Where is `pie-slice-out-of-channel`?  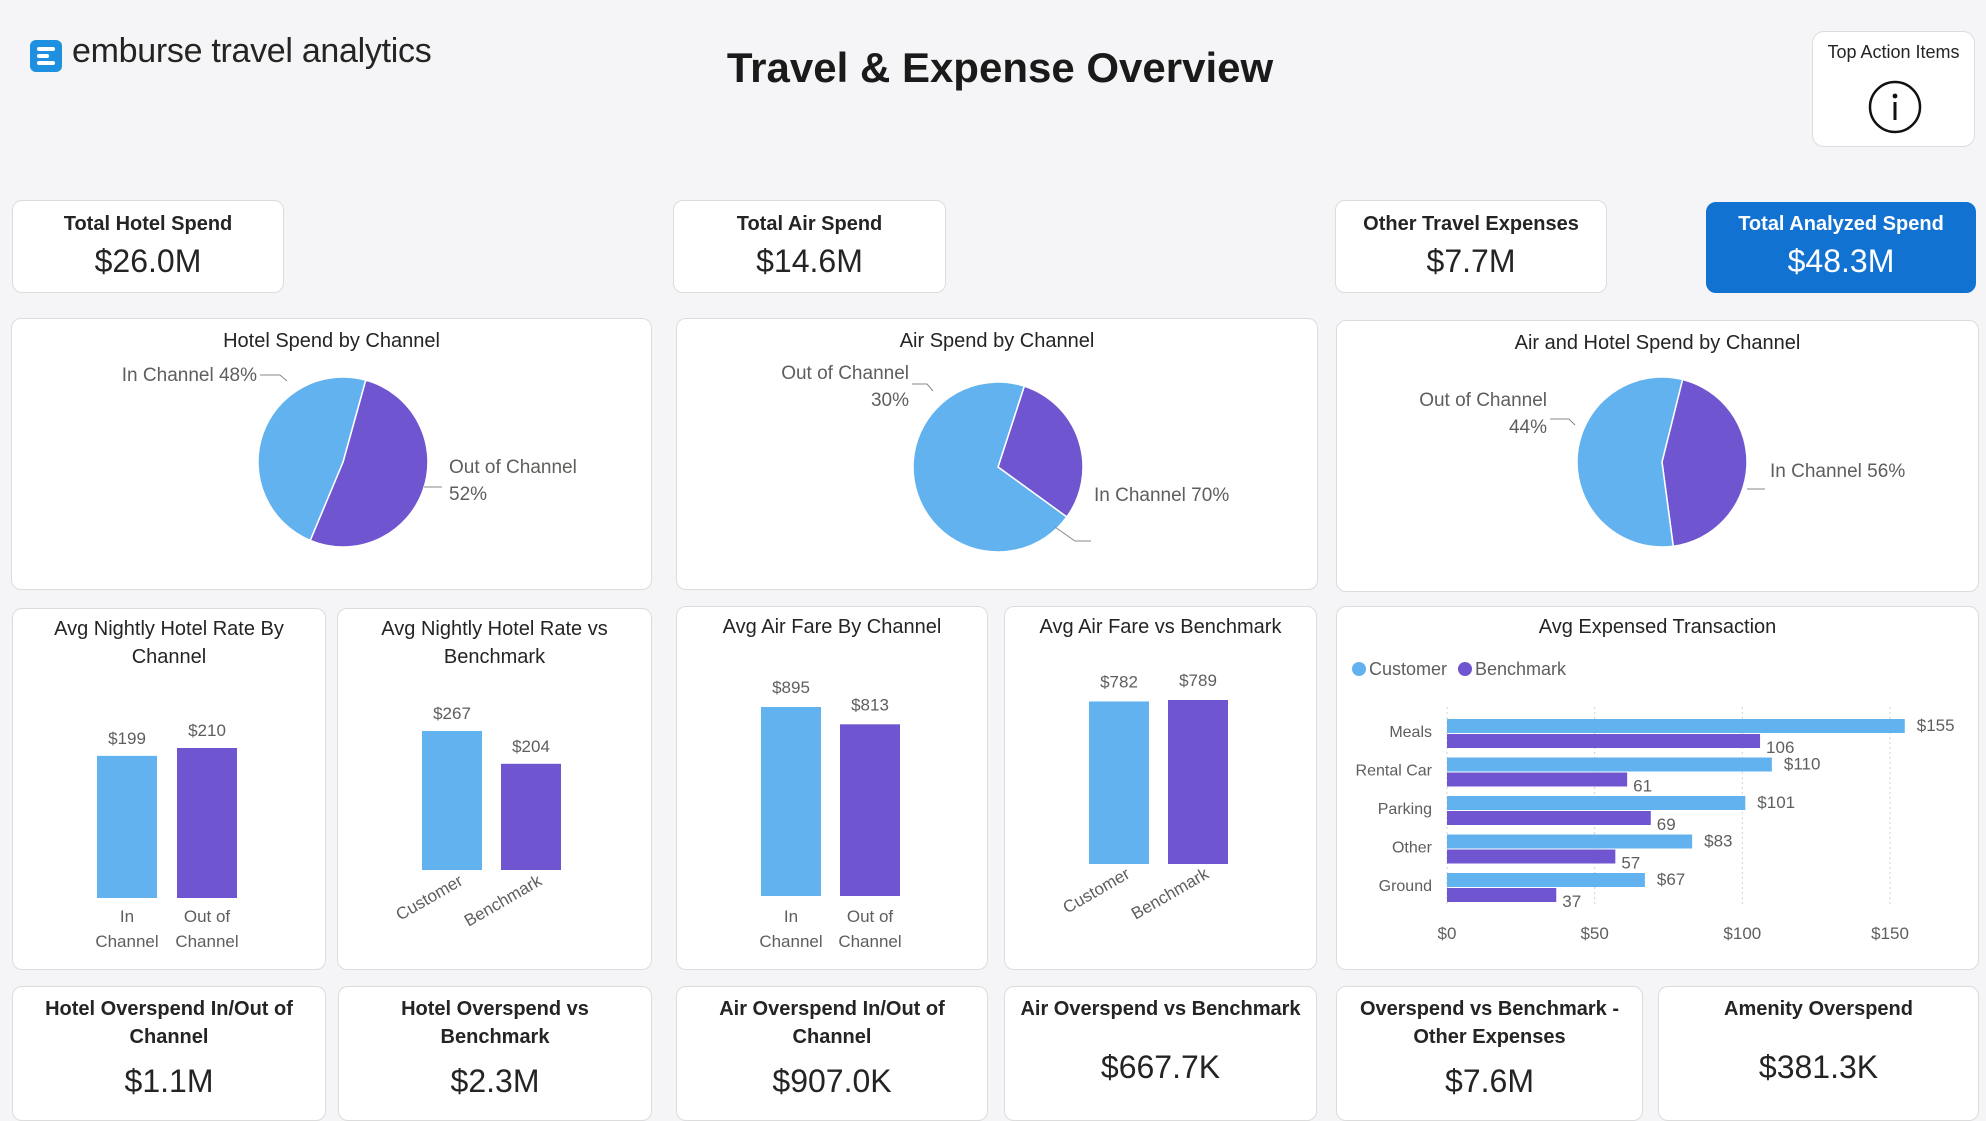
pie-slice-out-of-channel is located at coordinates (1040, 452).